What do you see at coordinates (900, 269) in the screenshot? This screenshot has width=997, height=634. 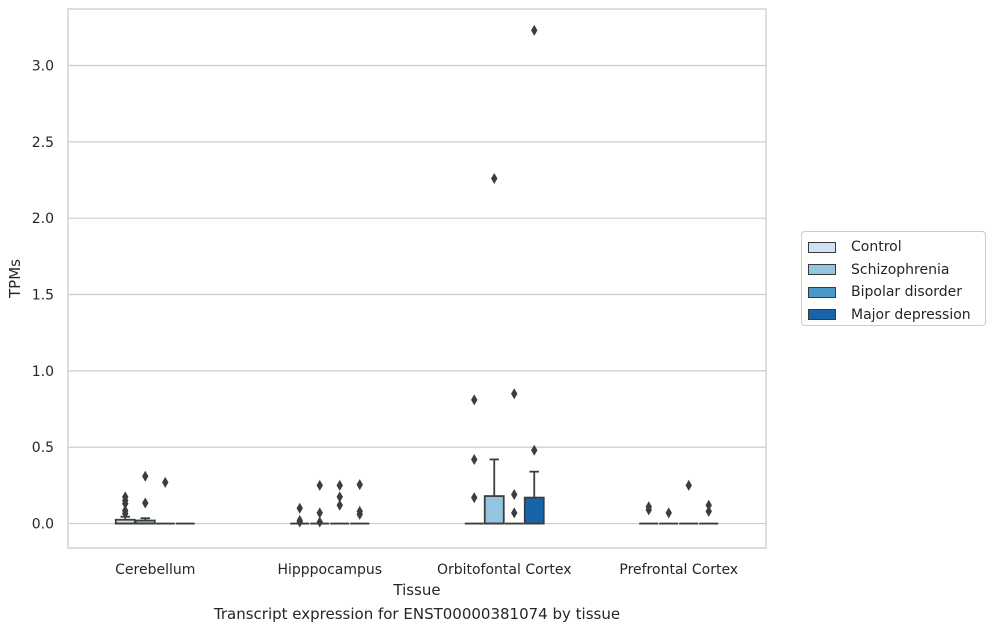 I see `legend-label: Schizophrenia` at bounding box center [900, 269].